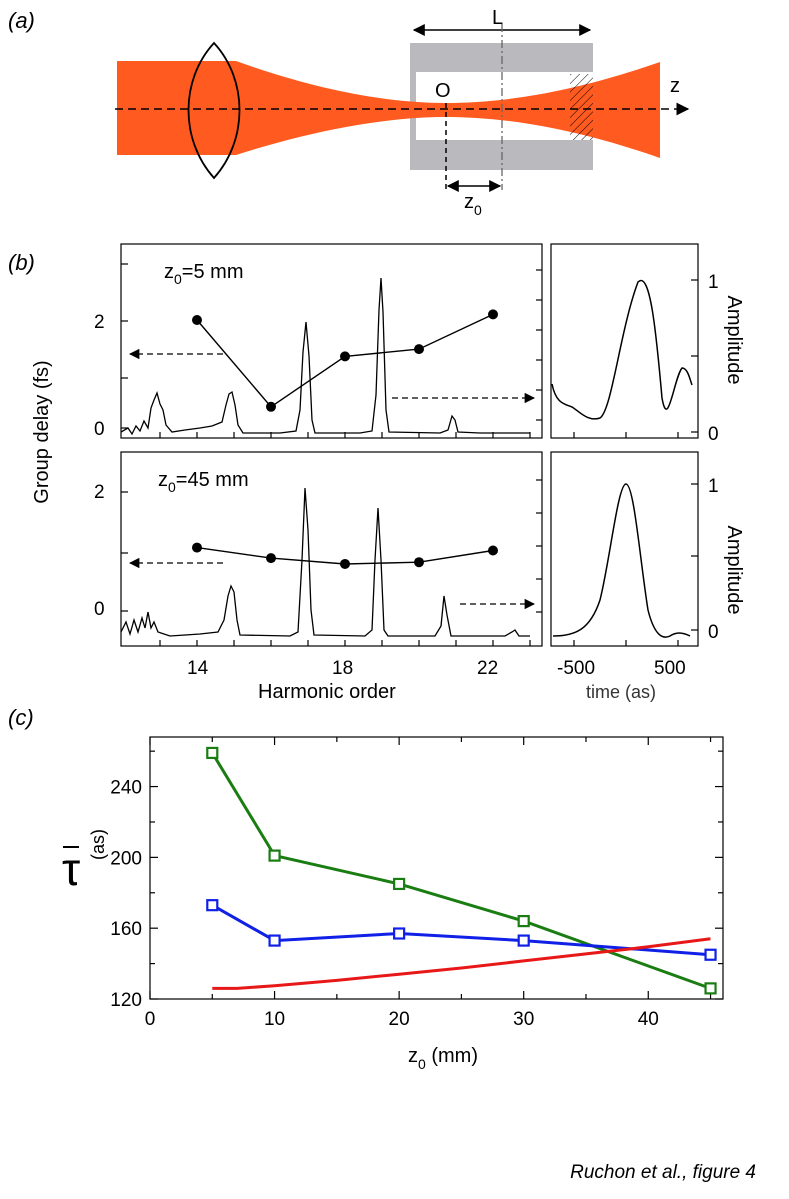  I want to click on gd-tick-top-2: 2, so click(99, 322).